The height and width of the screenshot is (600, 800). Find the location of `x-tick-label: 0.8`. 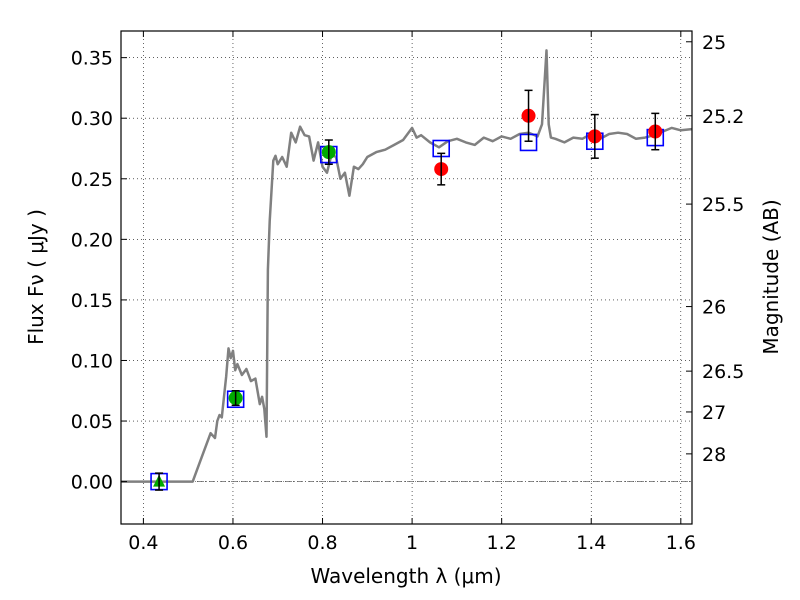

x-tick-label: 0.8 is located at coordinates (322, 543).